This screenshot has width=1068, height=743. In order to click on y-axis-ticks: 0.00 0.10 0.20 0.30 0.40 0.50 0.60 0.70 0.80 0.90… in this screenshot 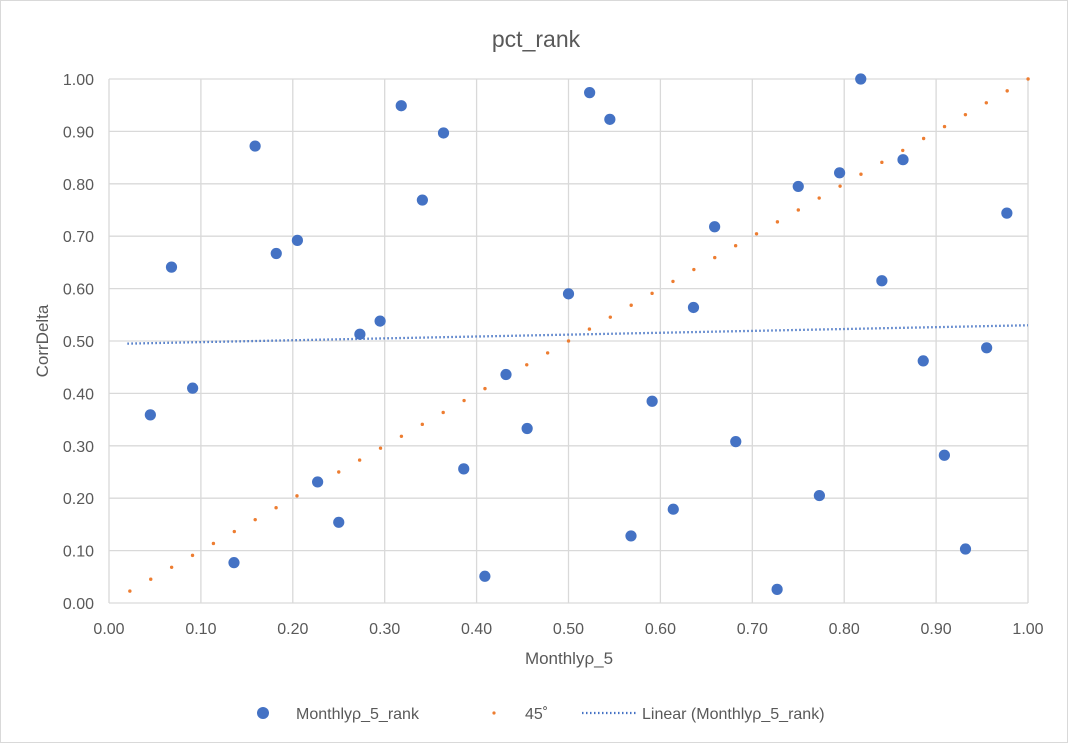, I will do `click(78, 342)`.